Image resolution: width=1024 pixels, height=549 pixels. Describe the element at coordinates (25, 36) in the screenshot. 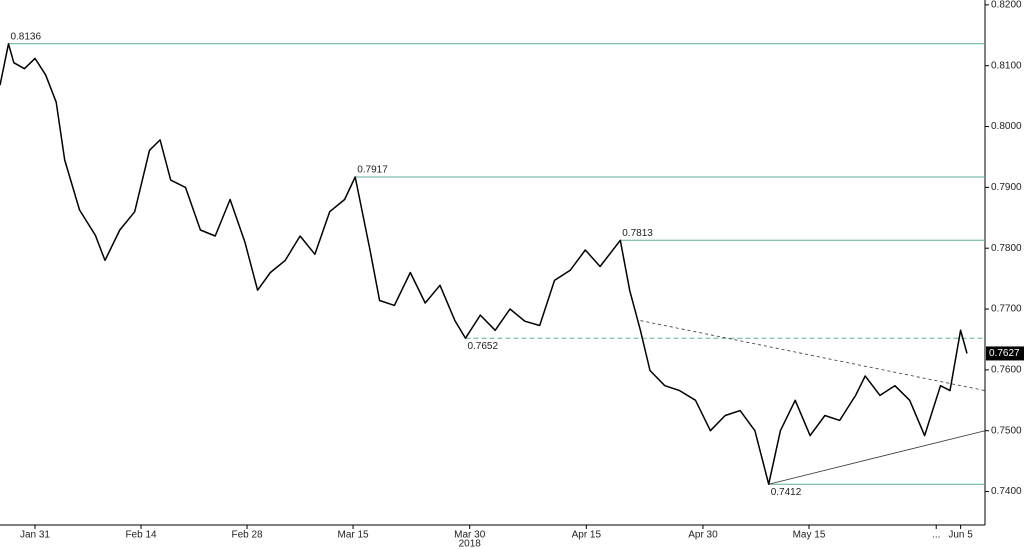

I see `level-label: 0.8136` at that location.